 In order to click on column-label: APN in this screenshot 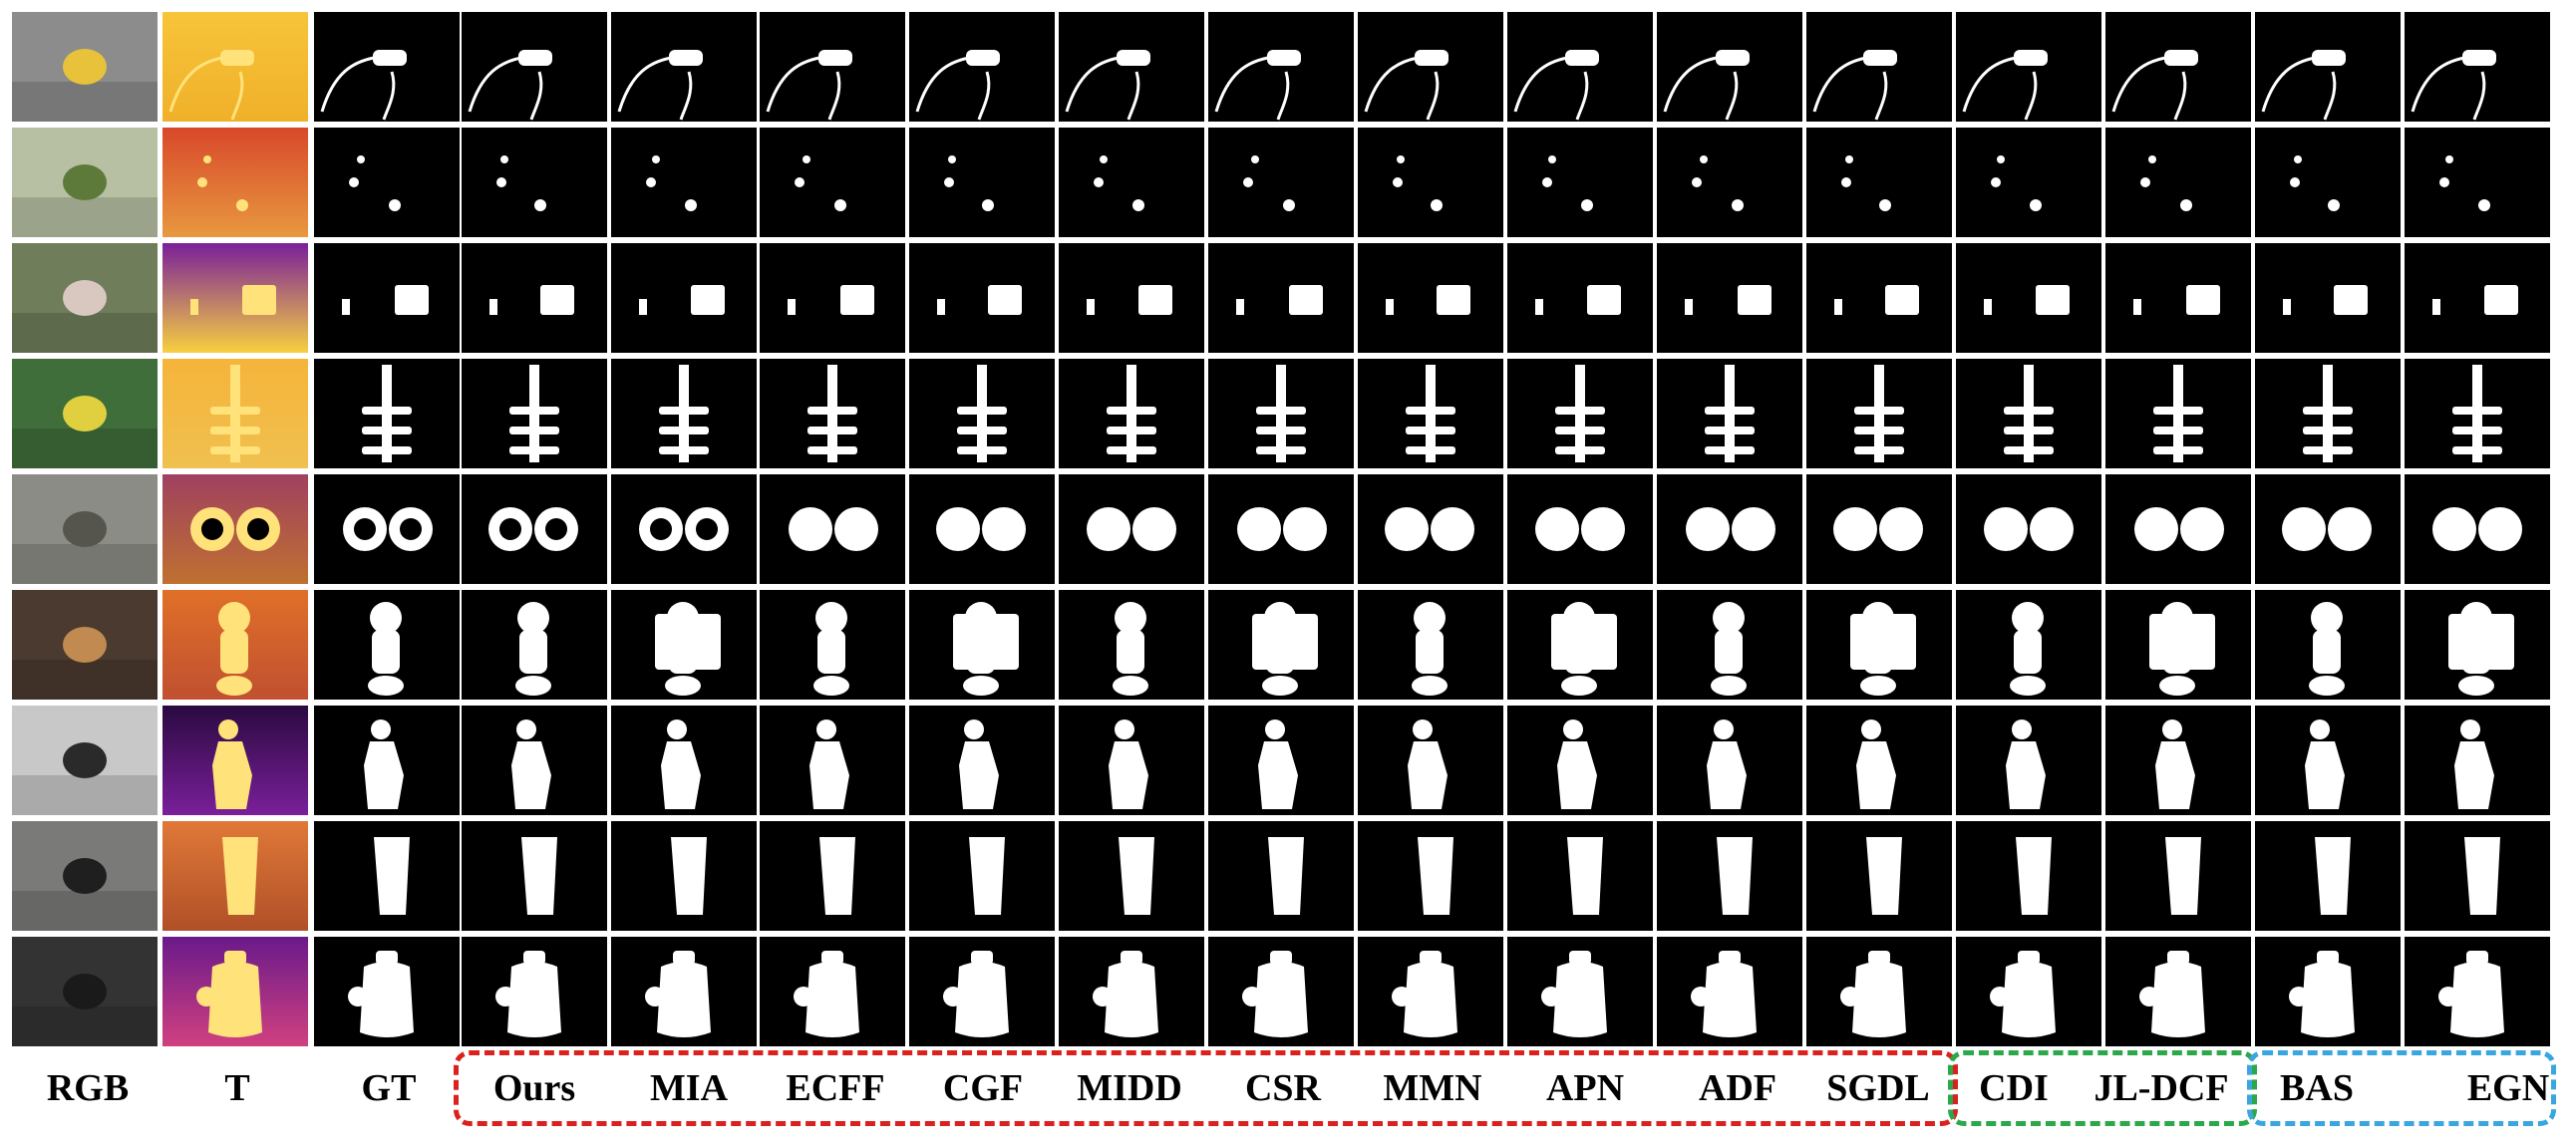, I will do `click(1585, 1088)`.